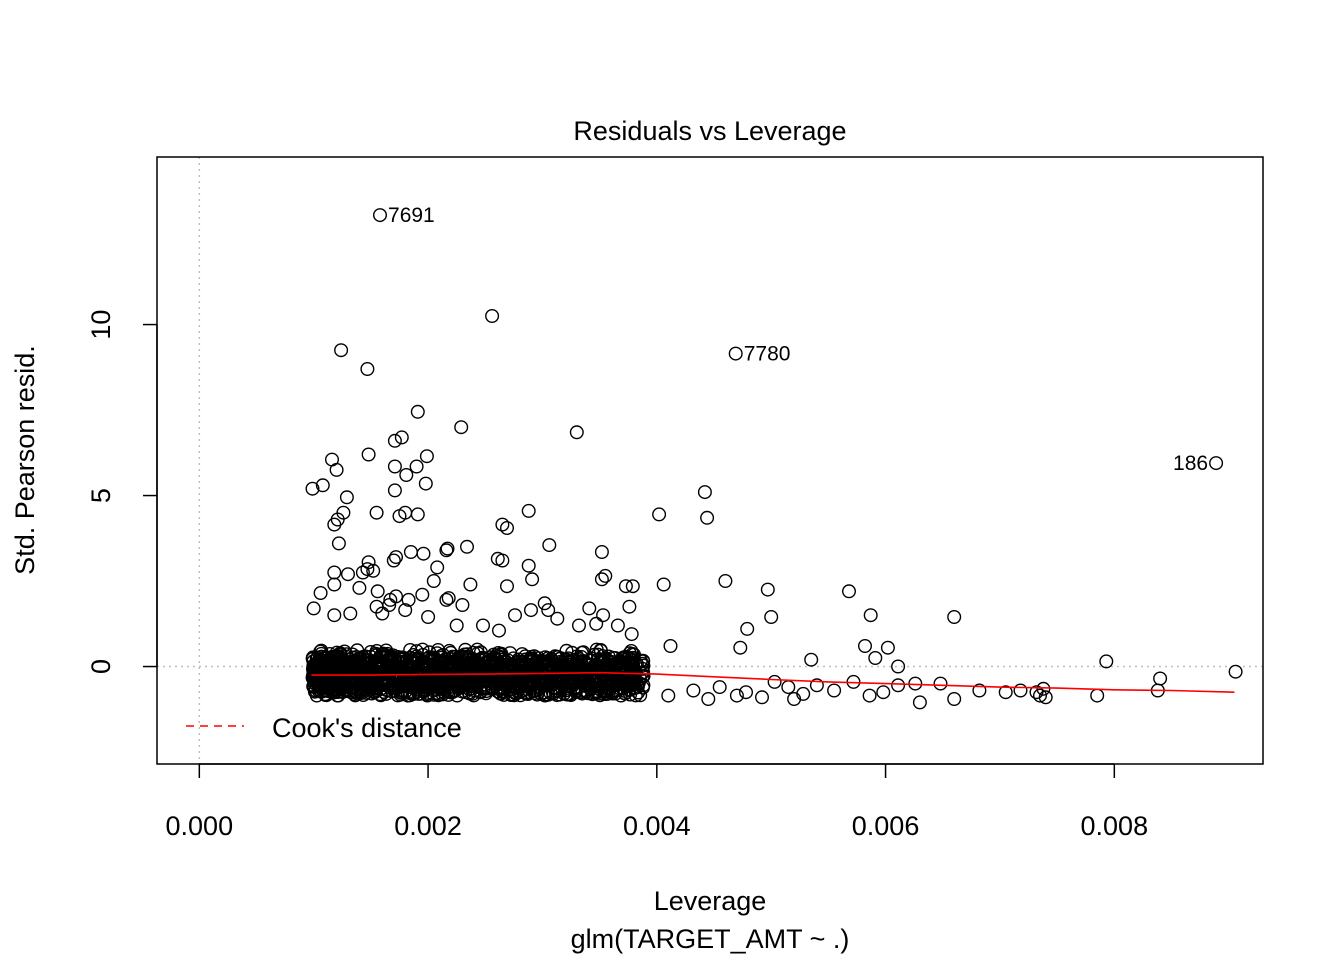 The height and width of the screenshot is (960, 1344). Describe the element at coordinates (428, 826) in the screenshot. I see `x-tick-label: 0.002` at that location.